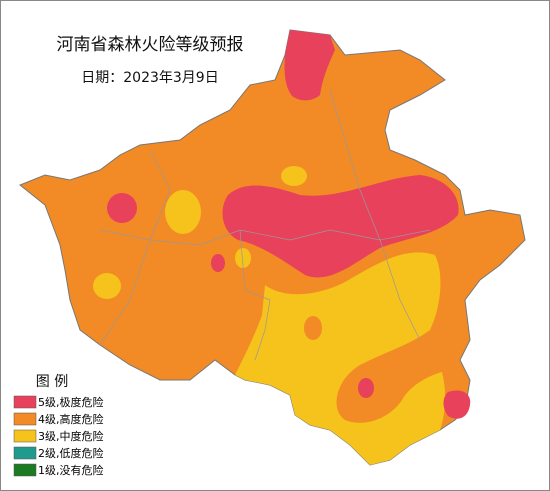  Describe the element at coordinates (71, 419) in the screenshot. I see `legend-label: 4级,高度危险` at that location.